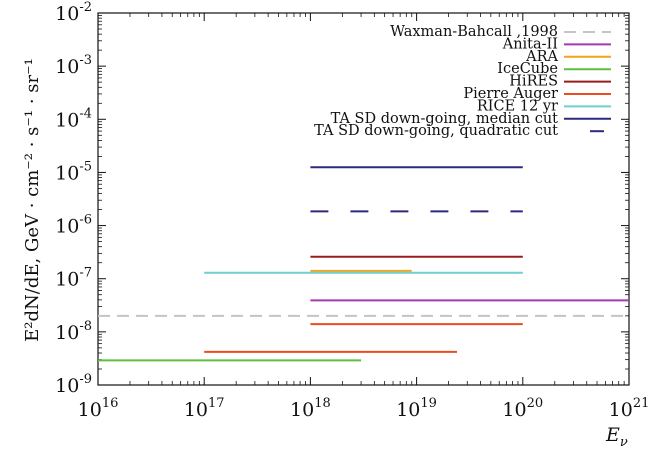  I want to click on x-tick-label: 1017, so click(204, 408).